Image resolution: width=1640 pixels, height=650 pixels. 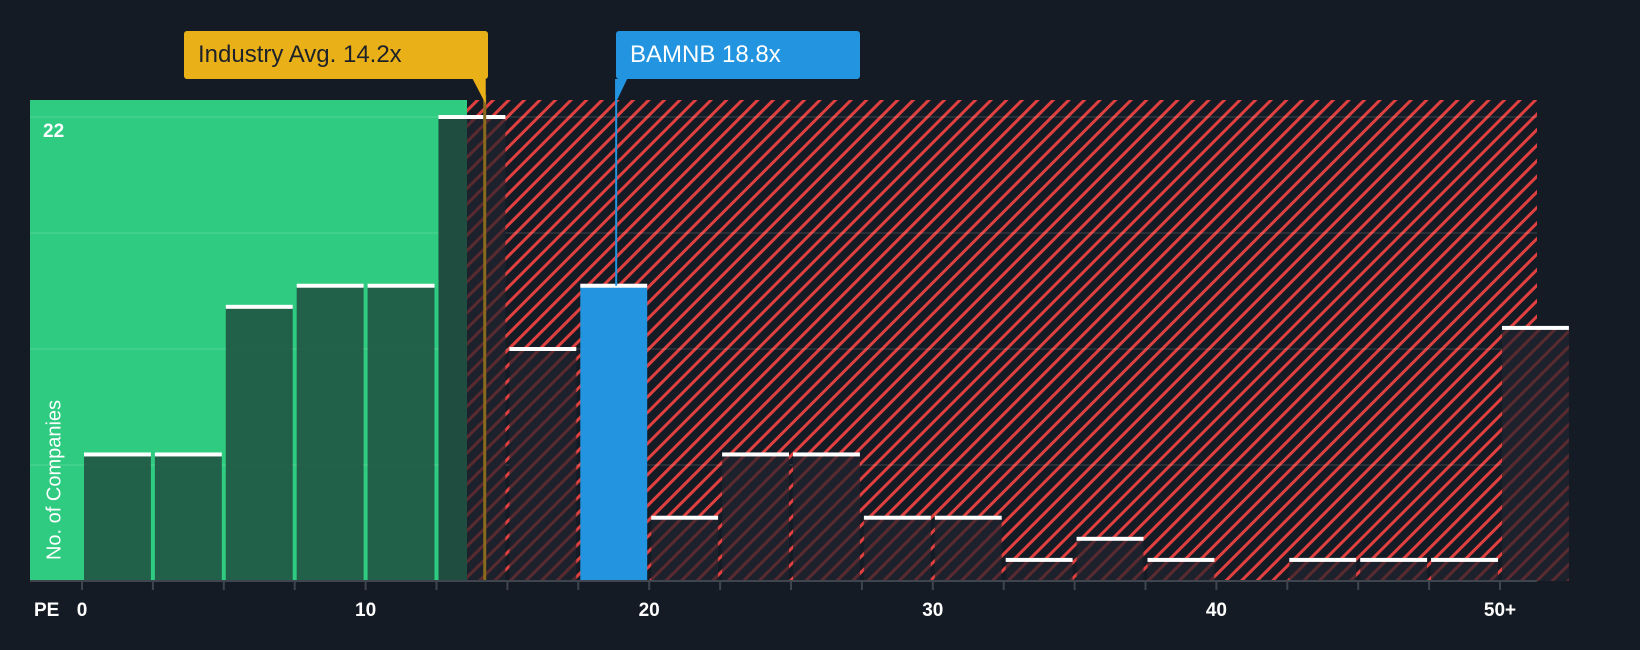 I want to click on industry-average-callout: Industry Avg. 14.2x, so click(x=336, y=55).